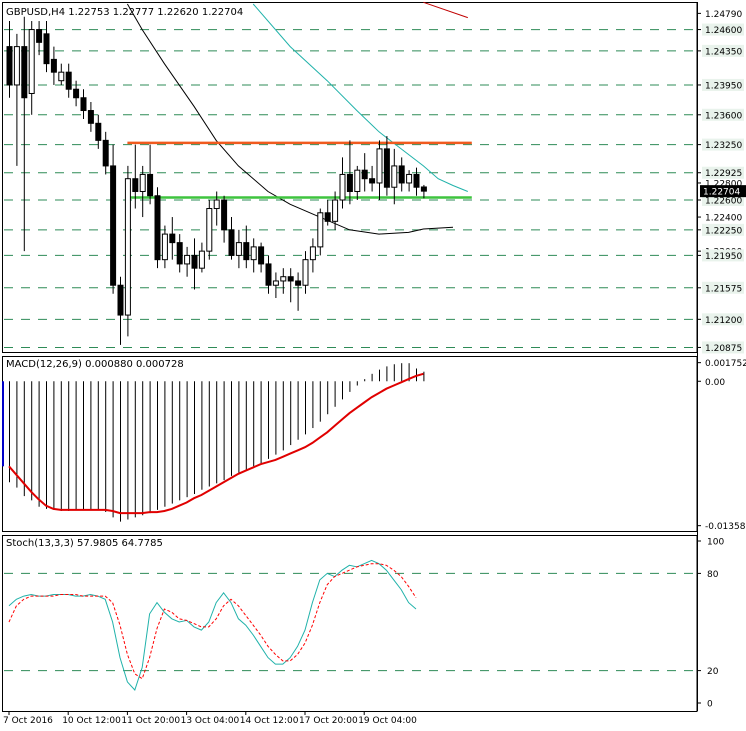 The height and width of the screenshot is (731, 746). I want to click on time-tick-label: 14 Oct 12:00, so click(269, 721).